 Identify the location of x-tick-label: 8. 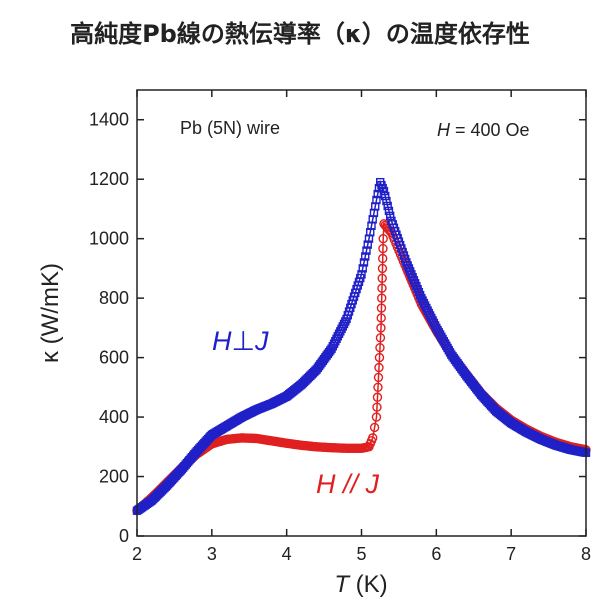
(586, 554).